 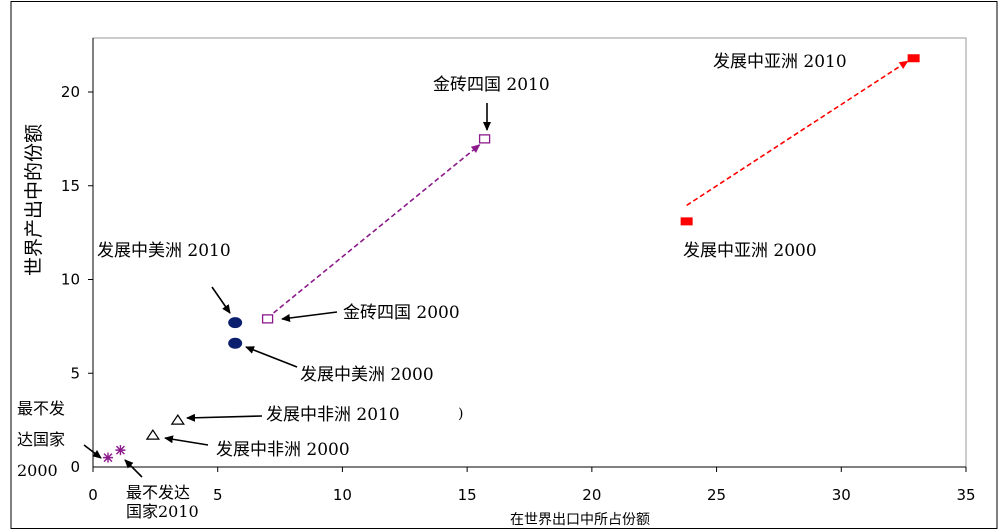 What do you see at coordinates (158, 492) in the screenshot?
I see `ldc-2010-label-line: 最不发达` at bounding box center [158, 492].